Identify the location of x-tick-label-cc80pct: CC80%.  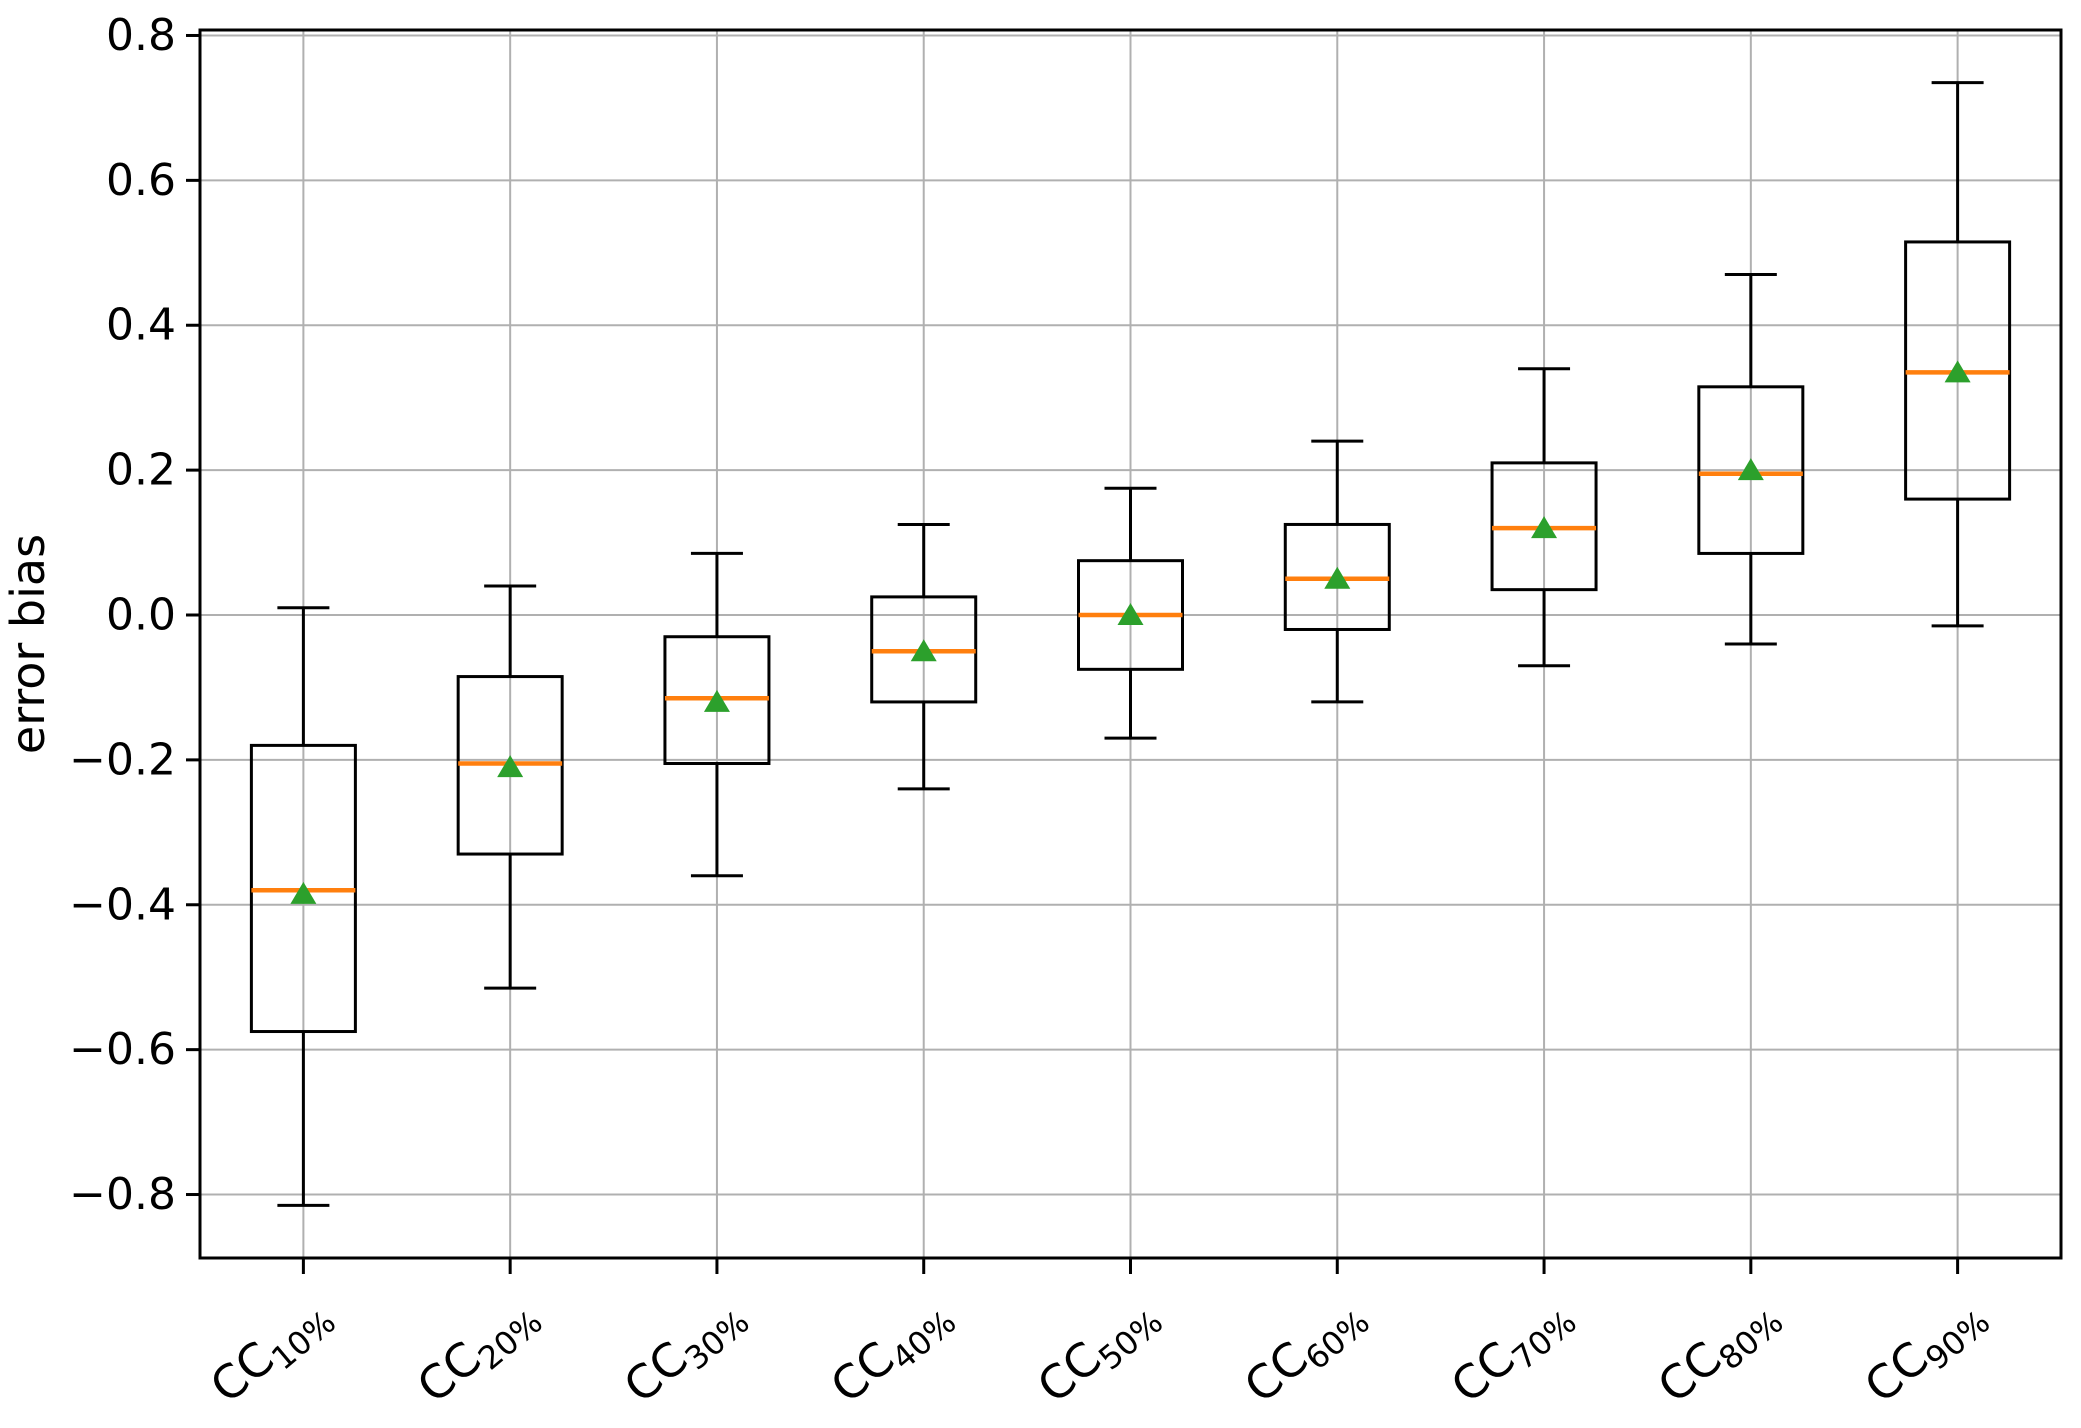
(1718, 1352).